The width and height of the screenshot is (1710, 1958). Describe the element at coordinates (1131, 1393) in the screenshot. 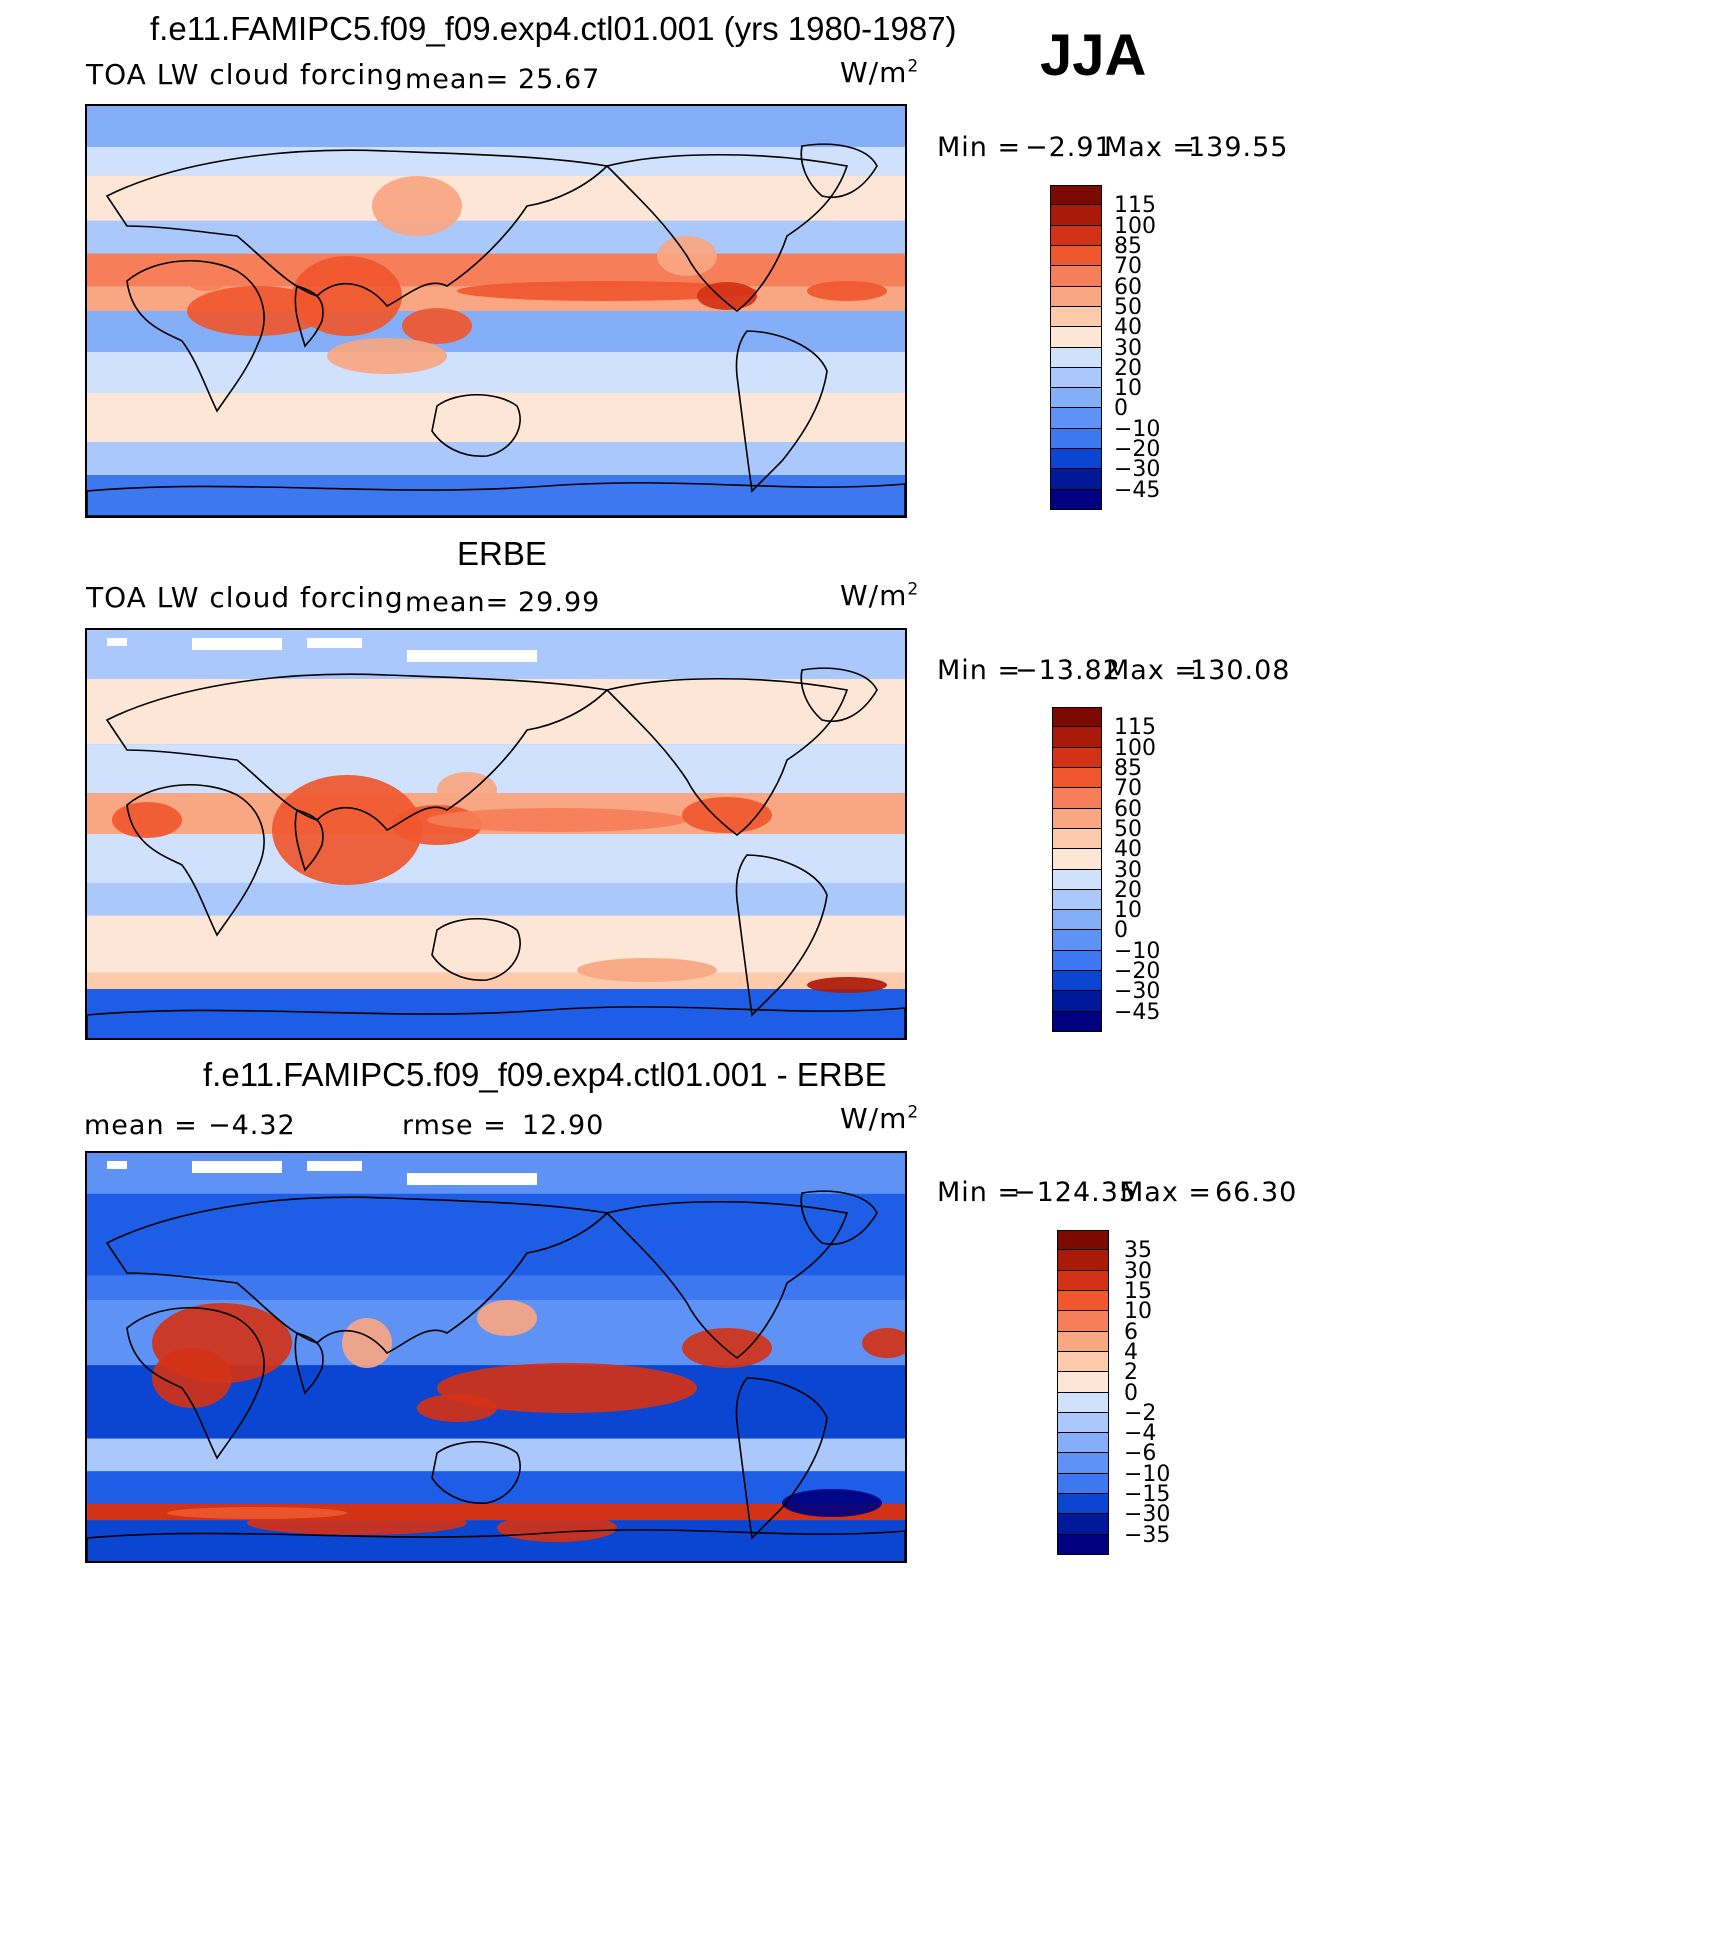

I see `colorbar-tick-label: 0` at that location.